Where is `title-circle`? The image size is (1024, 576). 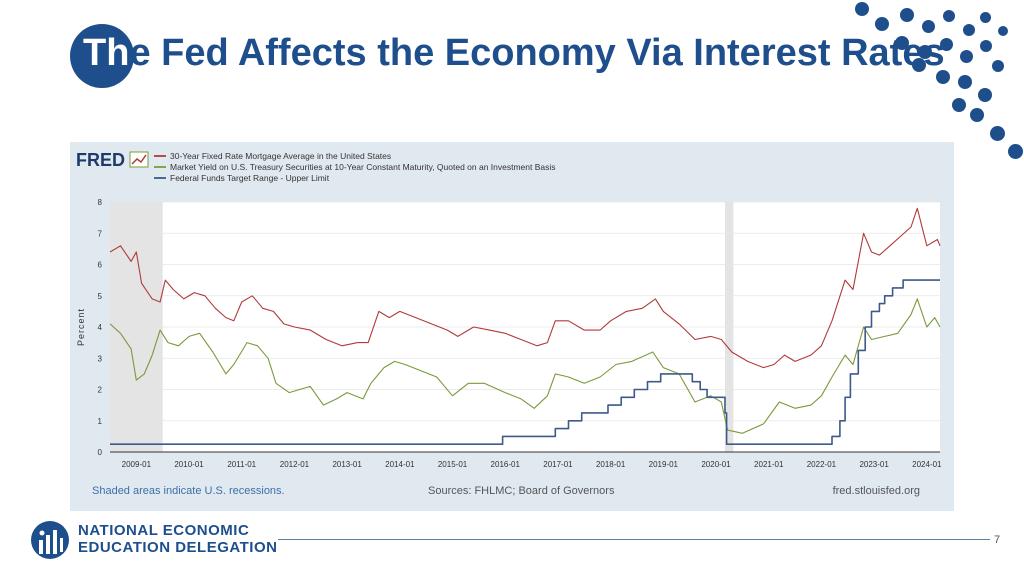 title-circle is located at coordinates (102, 56).